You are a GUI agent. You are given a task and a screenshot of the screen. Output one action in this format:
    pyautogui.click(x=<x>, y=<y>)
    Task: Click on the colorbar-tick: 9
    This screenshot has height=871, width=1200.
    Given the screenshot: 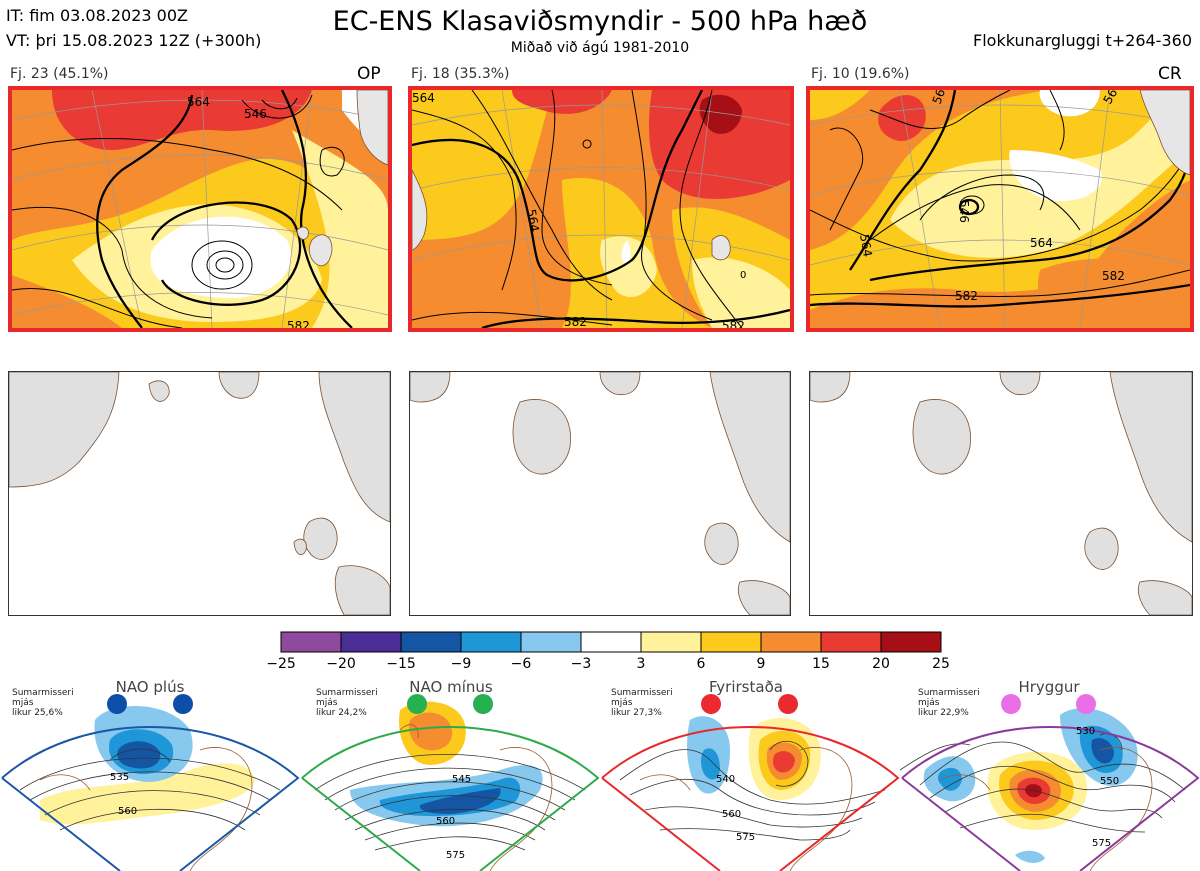 What is the action you would take?
    pyautogui.click(x=761, y=664)
    